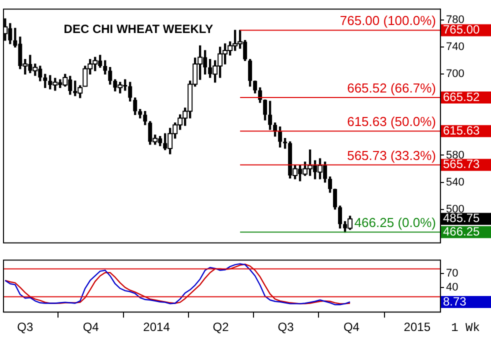 This screenshot has height=340, width=491. I want to click on text: 565.73, so click(461, 164).